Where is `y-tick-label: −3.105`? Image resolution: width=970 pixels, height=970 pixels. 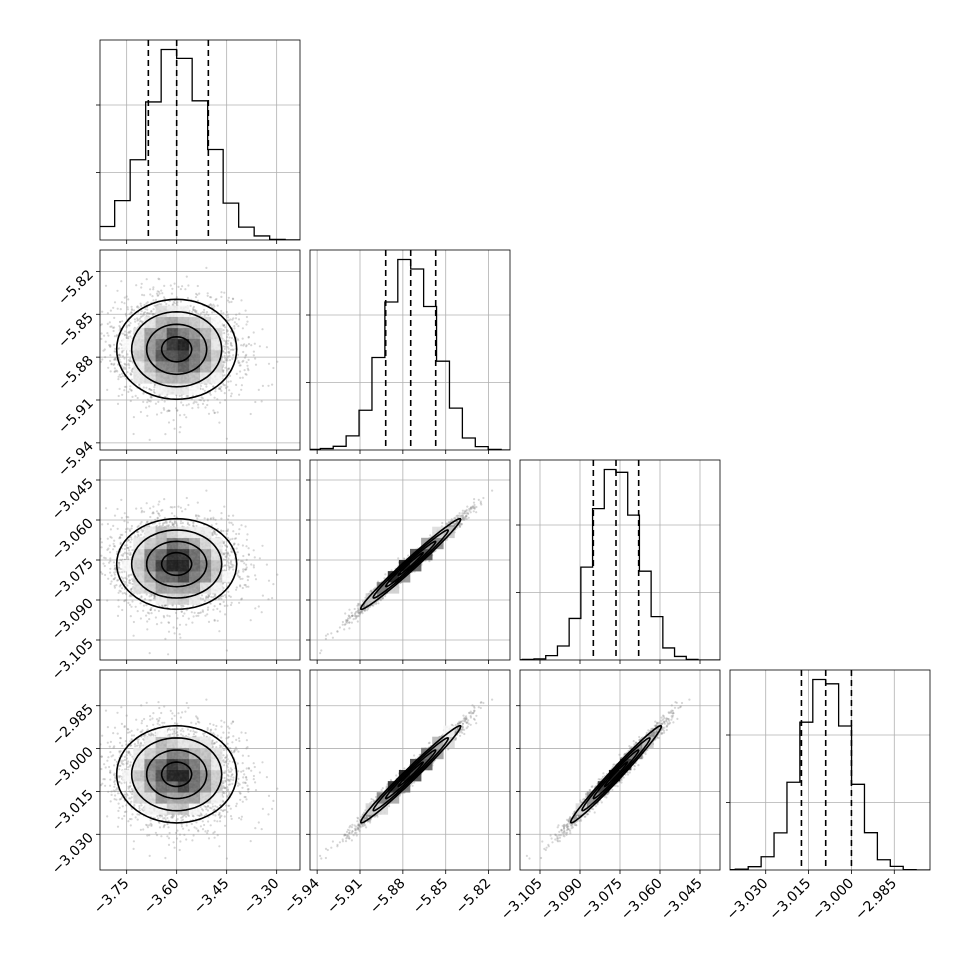
y-tick-label: −3.105 is located at coordinates (73, 660).